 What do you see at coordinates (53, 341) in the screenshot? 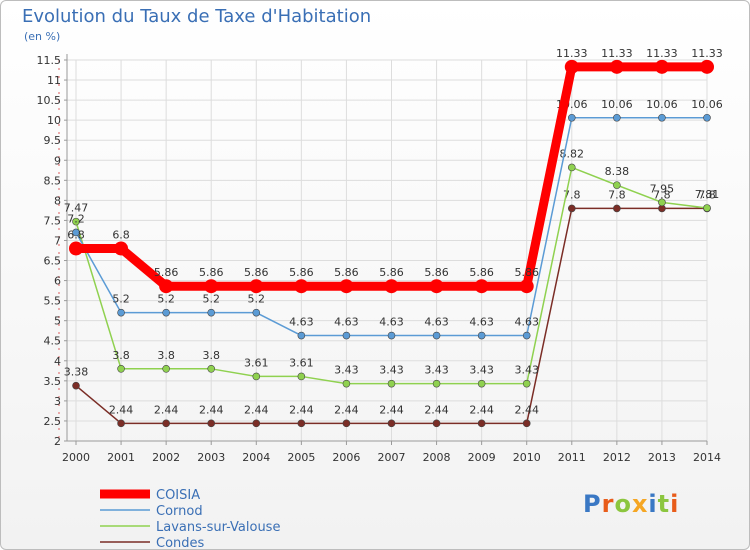
I see `y-tick-label: 4.5` at bounding box center [53, 341].